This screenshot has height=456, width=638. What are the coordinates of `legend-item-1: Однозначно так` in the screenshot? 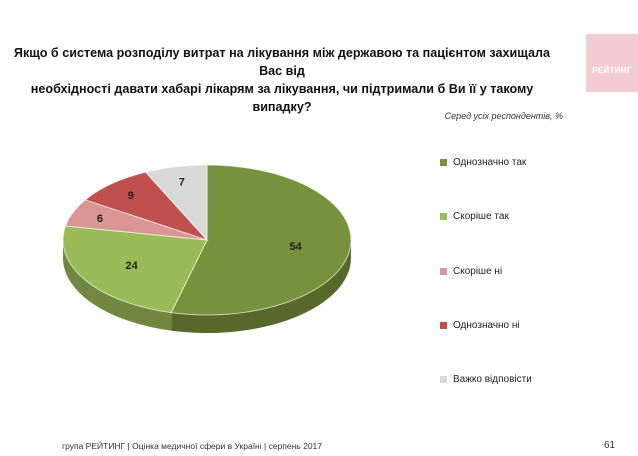 It's located at (483, 162).